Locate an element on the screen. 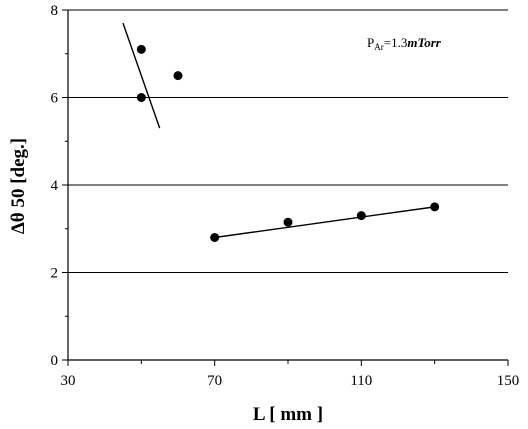 This screenshot has width=528, height=429. x-tick-label: 110 is located at coordinates (361, 381).